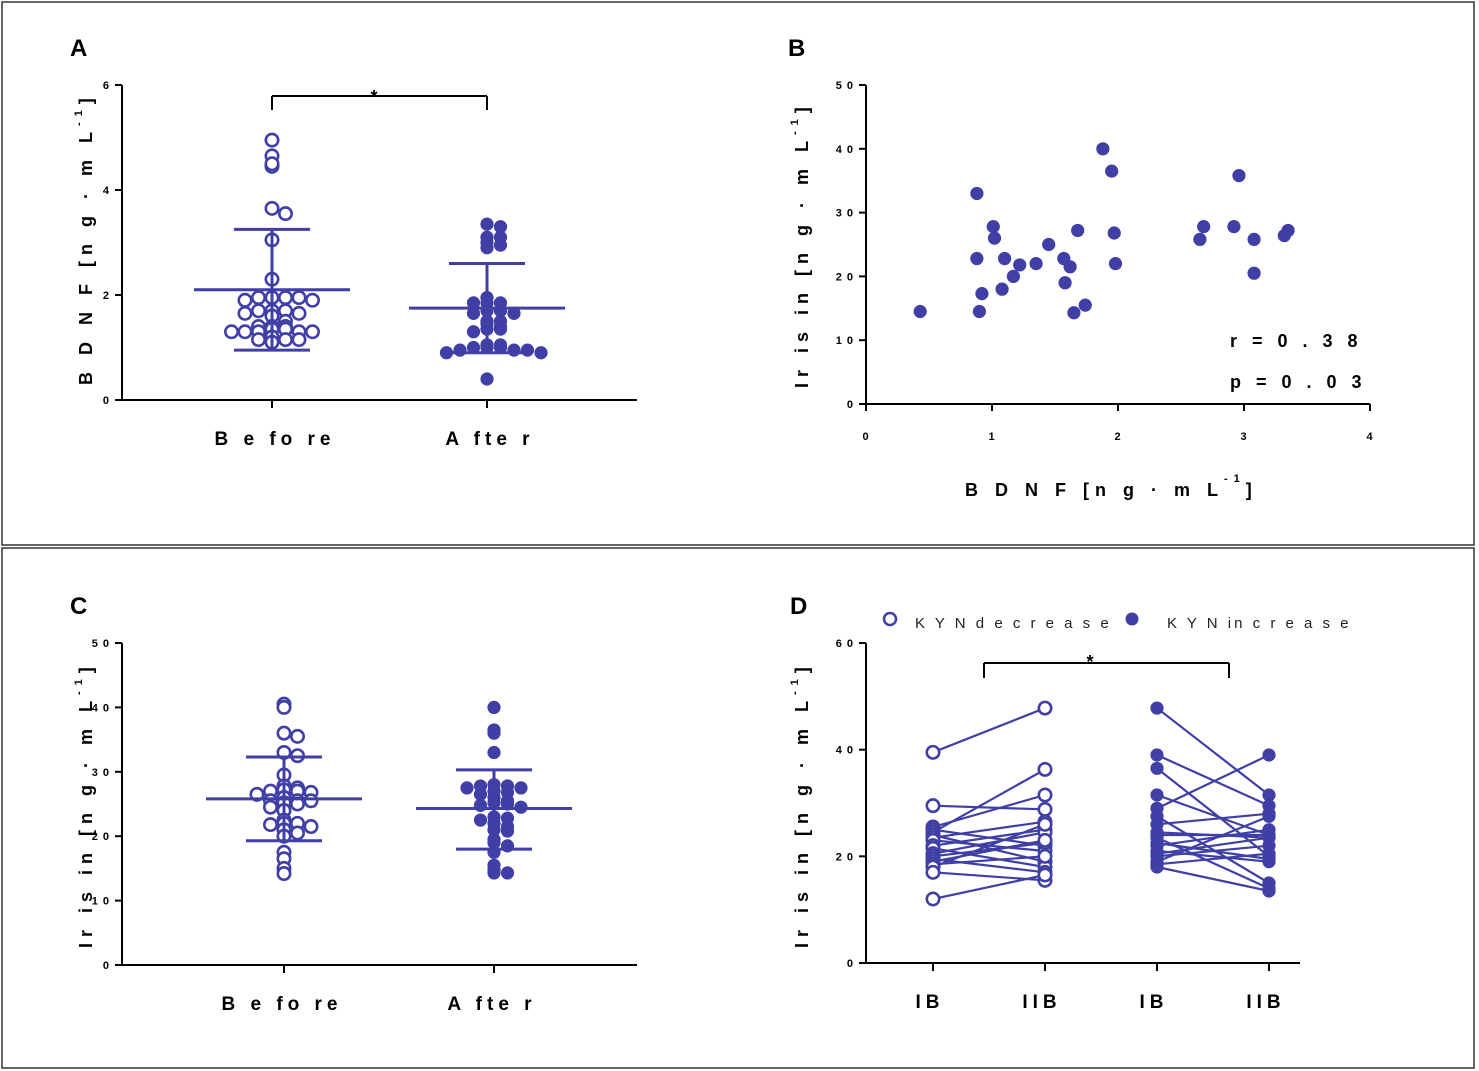 Image resolution: width=1479 pixels, height=1071 pixels. What do you see at coordinates (845, 341) in the screenshot?
I see `panel-b-y-tick-label: 1 0` at bounding box center [845, 341].